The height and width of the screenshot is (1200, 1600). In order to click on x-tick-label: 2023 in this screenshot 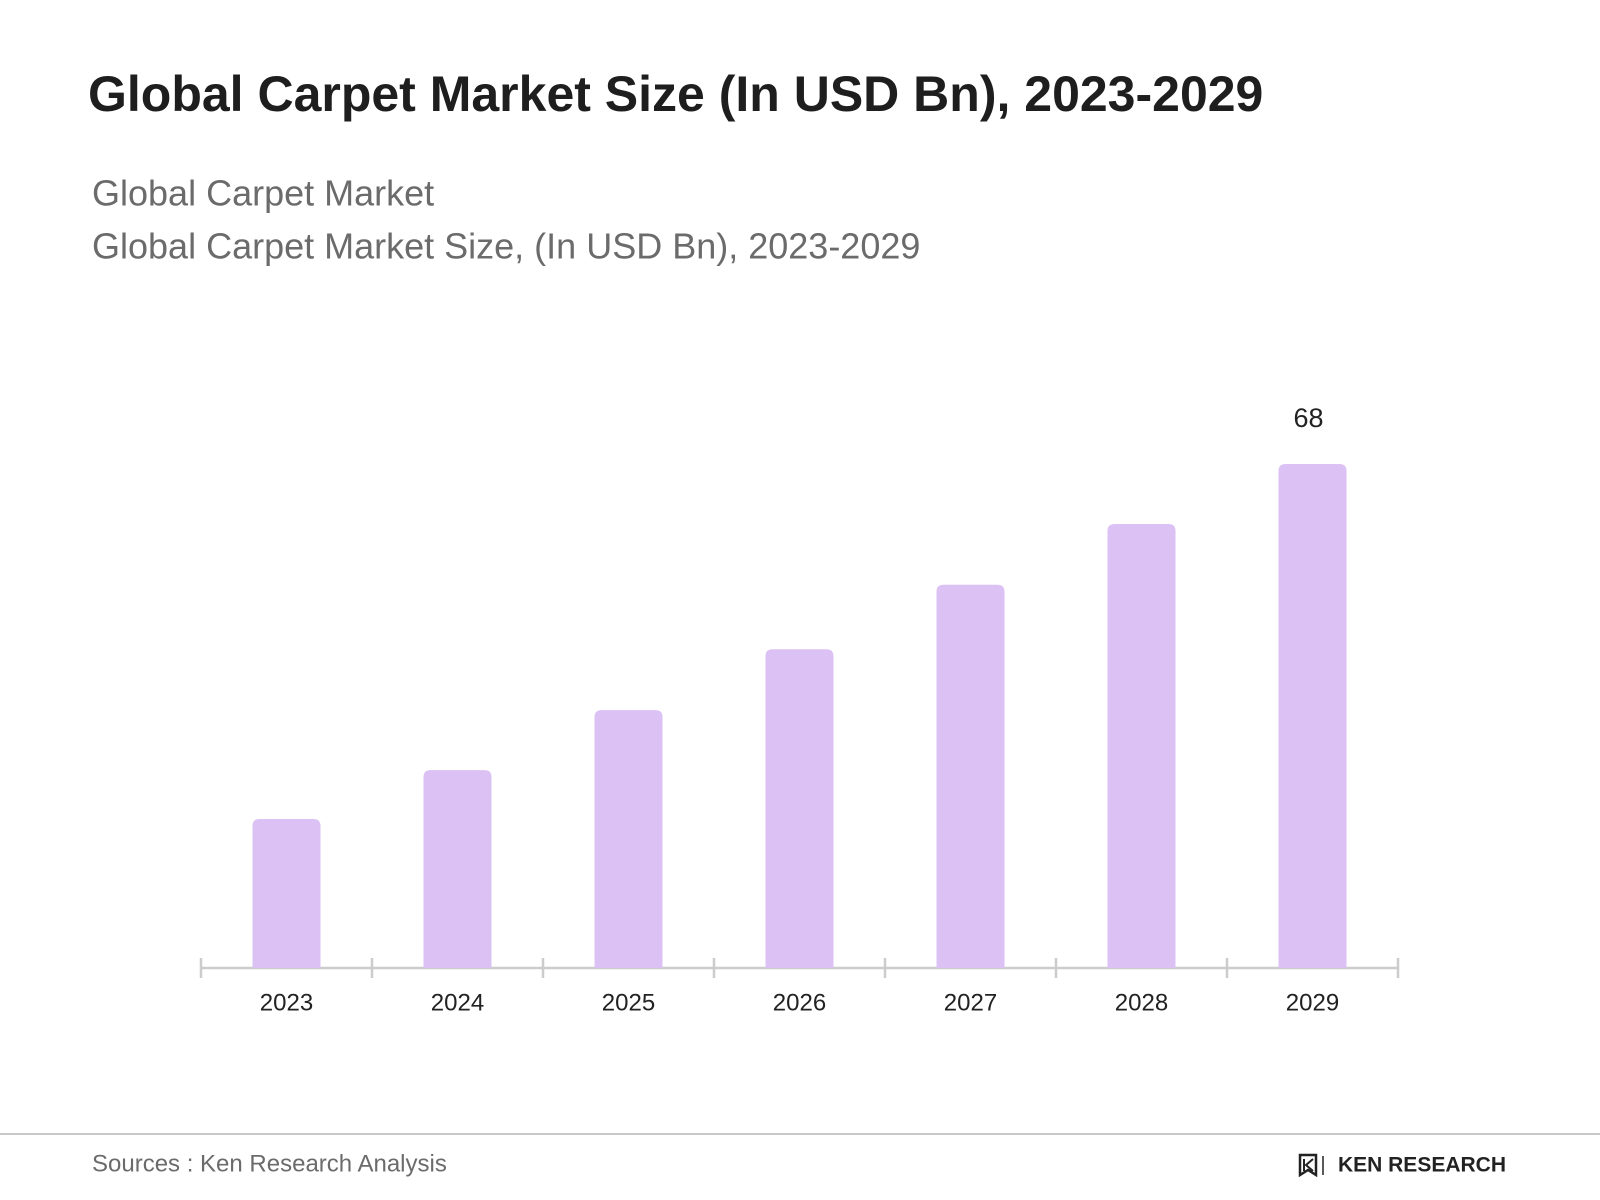, I will do `click(286, 1002)`.